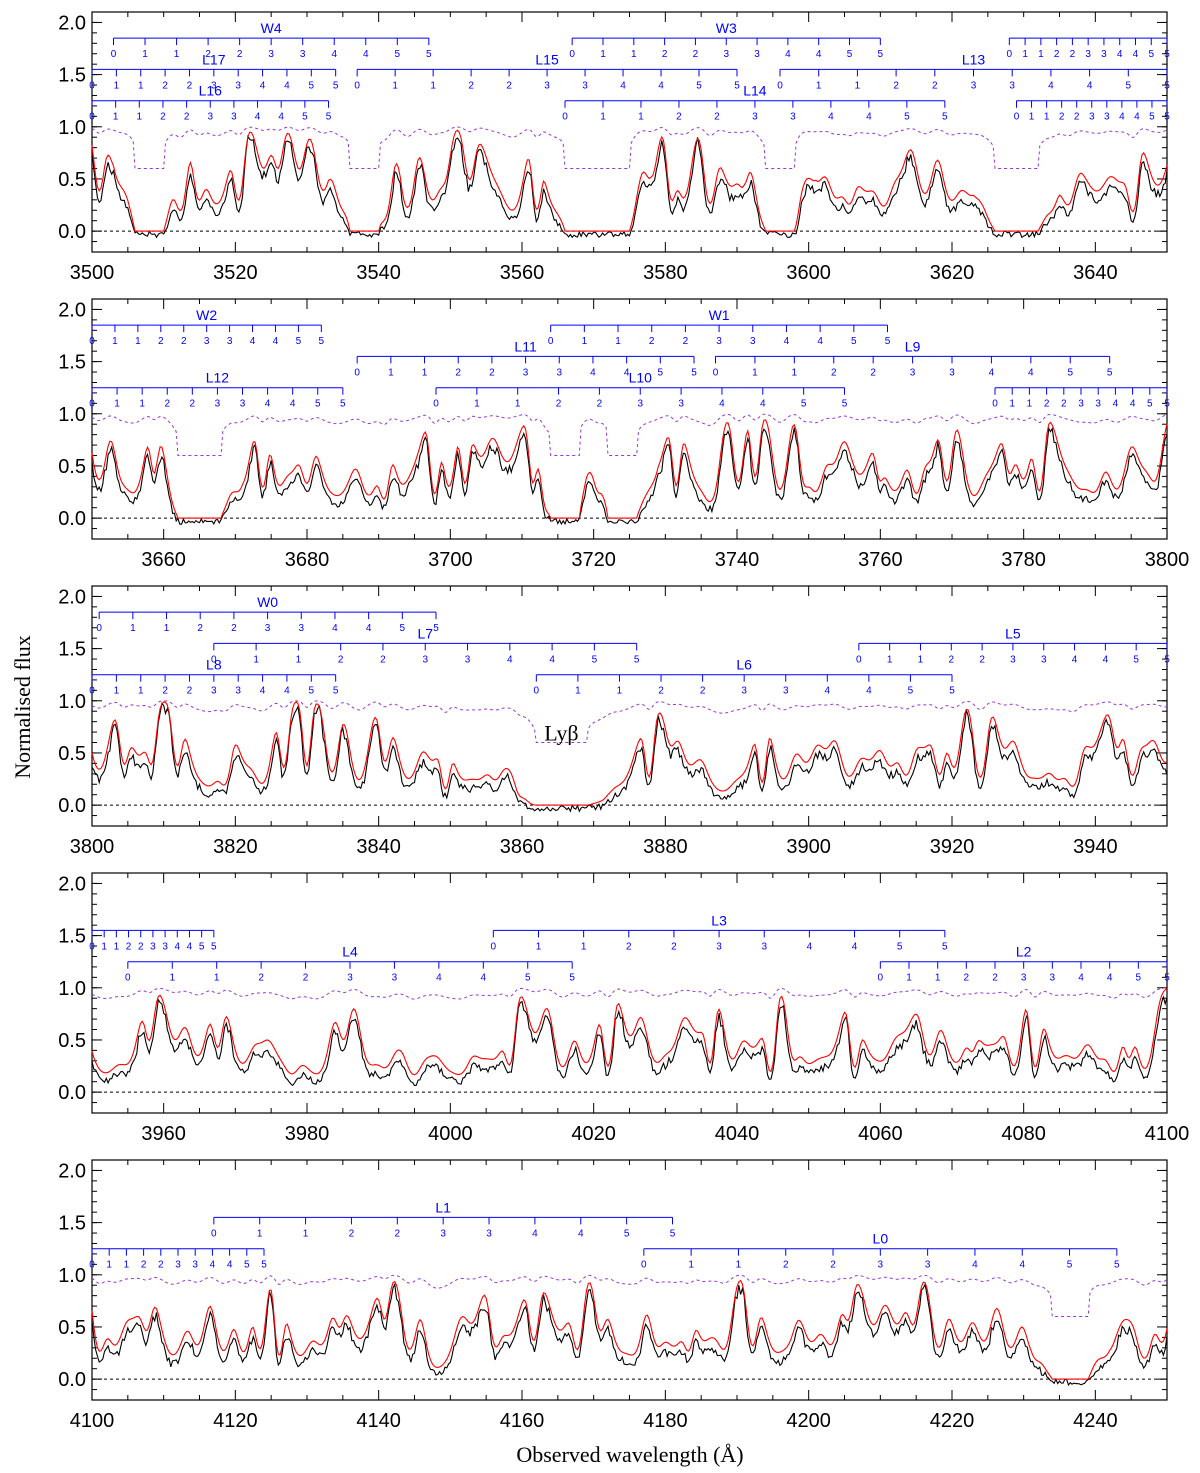 The width and height of the screenshot is (1200, 1473). What do you see at coordinates (235, 1421) in the screenshot?
I see `x-tick-label: 4120` at bounding box center [235, 1421].